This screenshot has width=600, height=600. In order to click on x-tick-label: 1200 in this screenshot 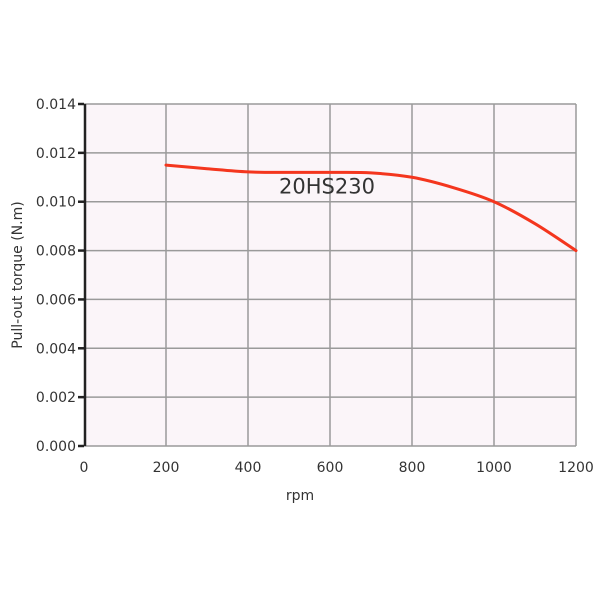, I will do `click(576, 468)`.